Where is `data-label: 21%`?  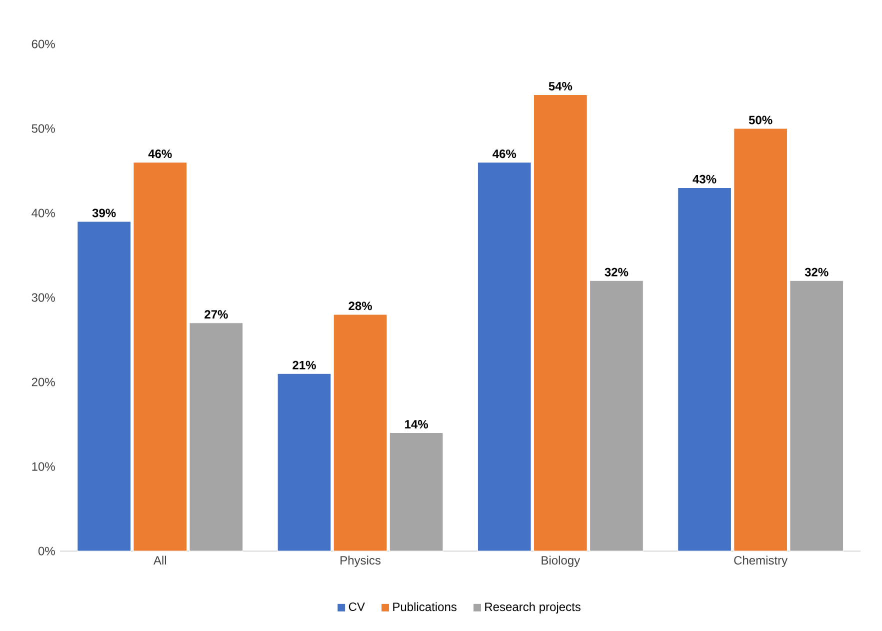 data-label: 21% is located at coordinates (304, 365).